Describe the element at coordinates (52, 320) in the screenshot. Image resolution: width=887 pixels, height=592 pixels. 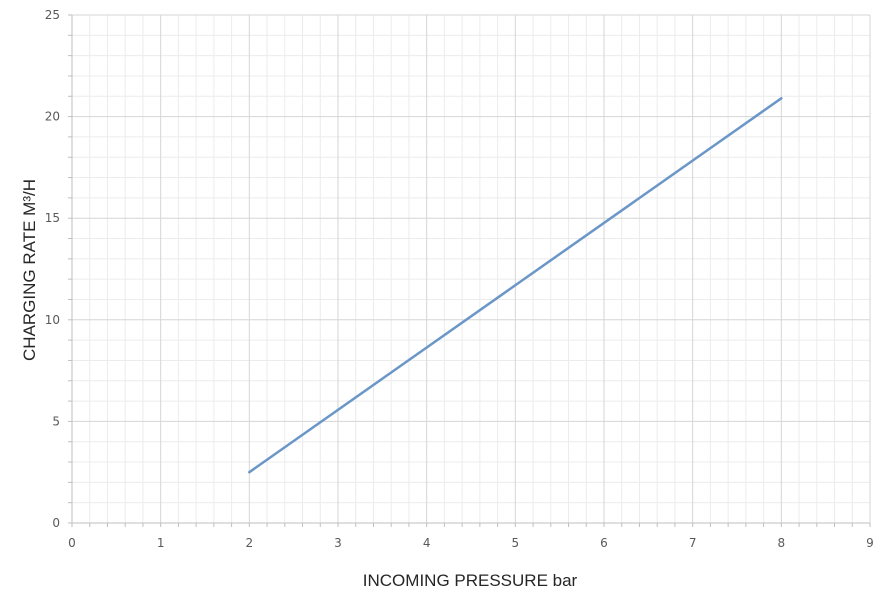
I see `y-tick-label: 10` at that location.